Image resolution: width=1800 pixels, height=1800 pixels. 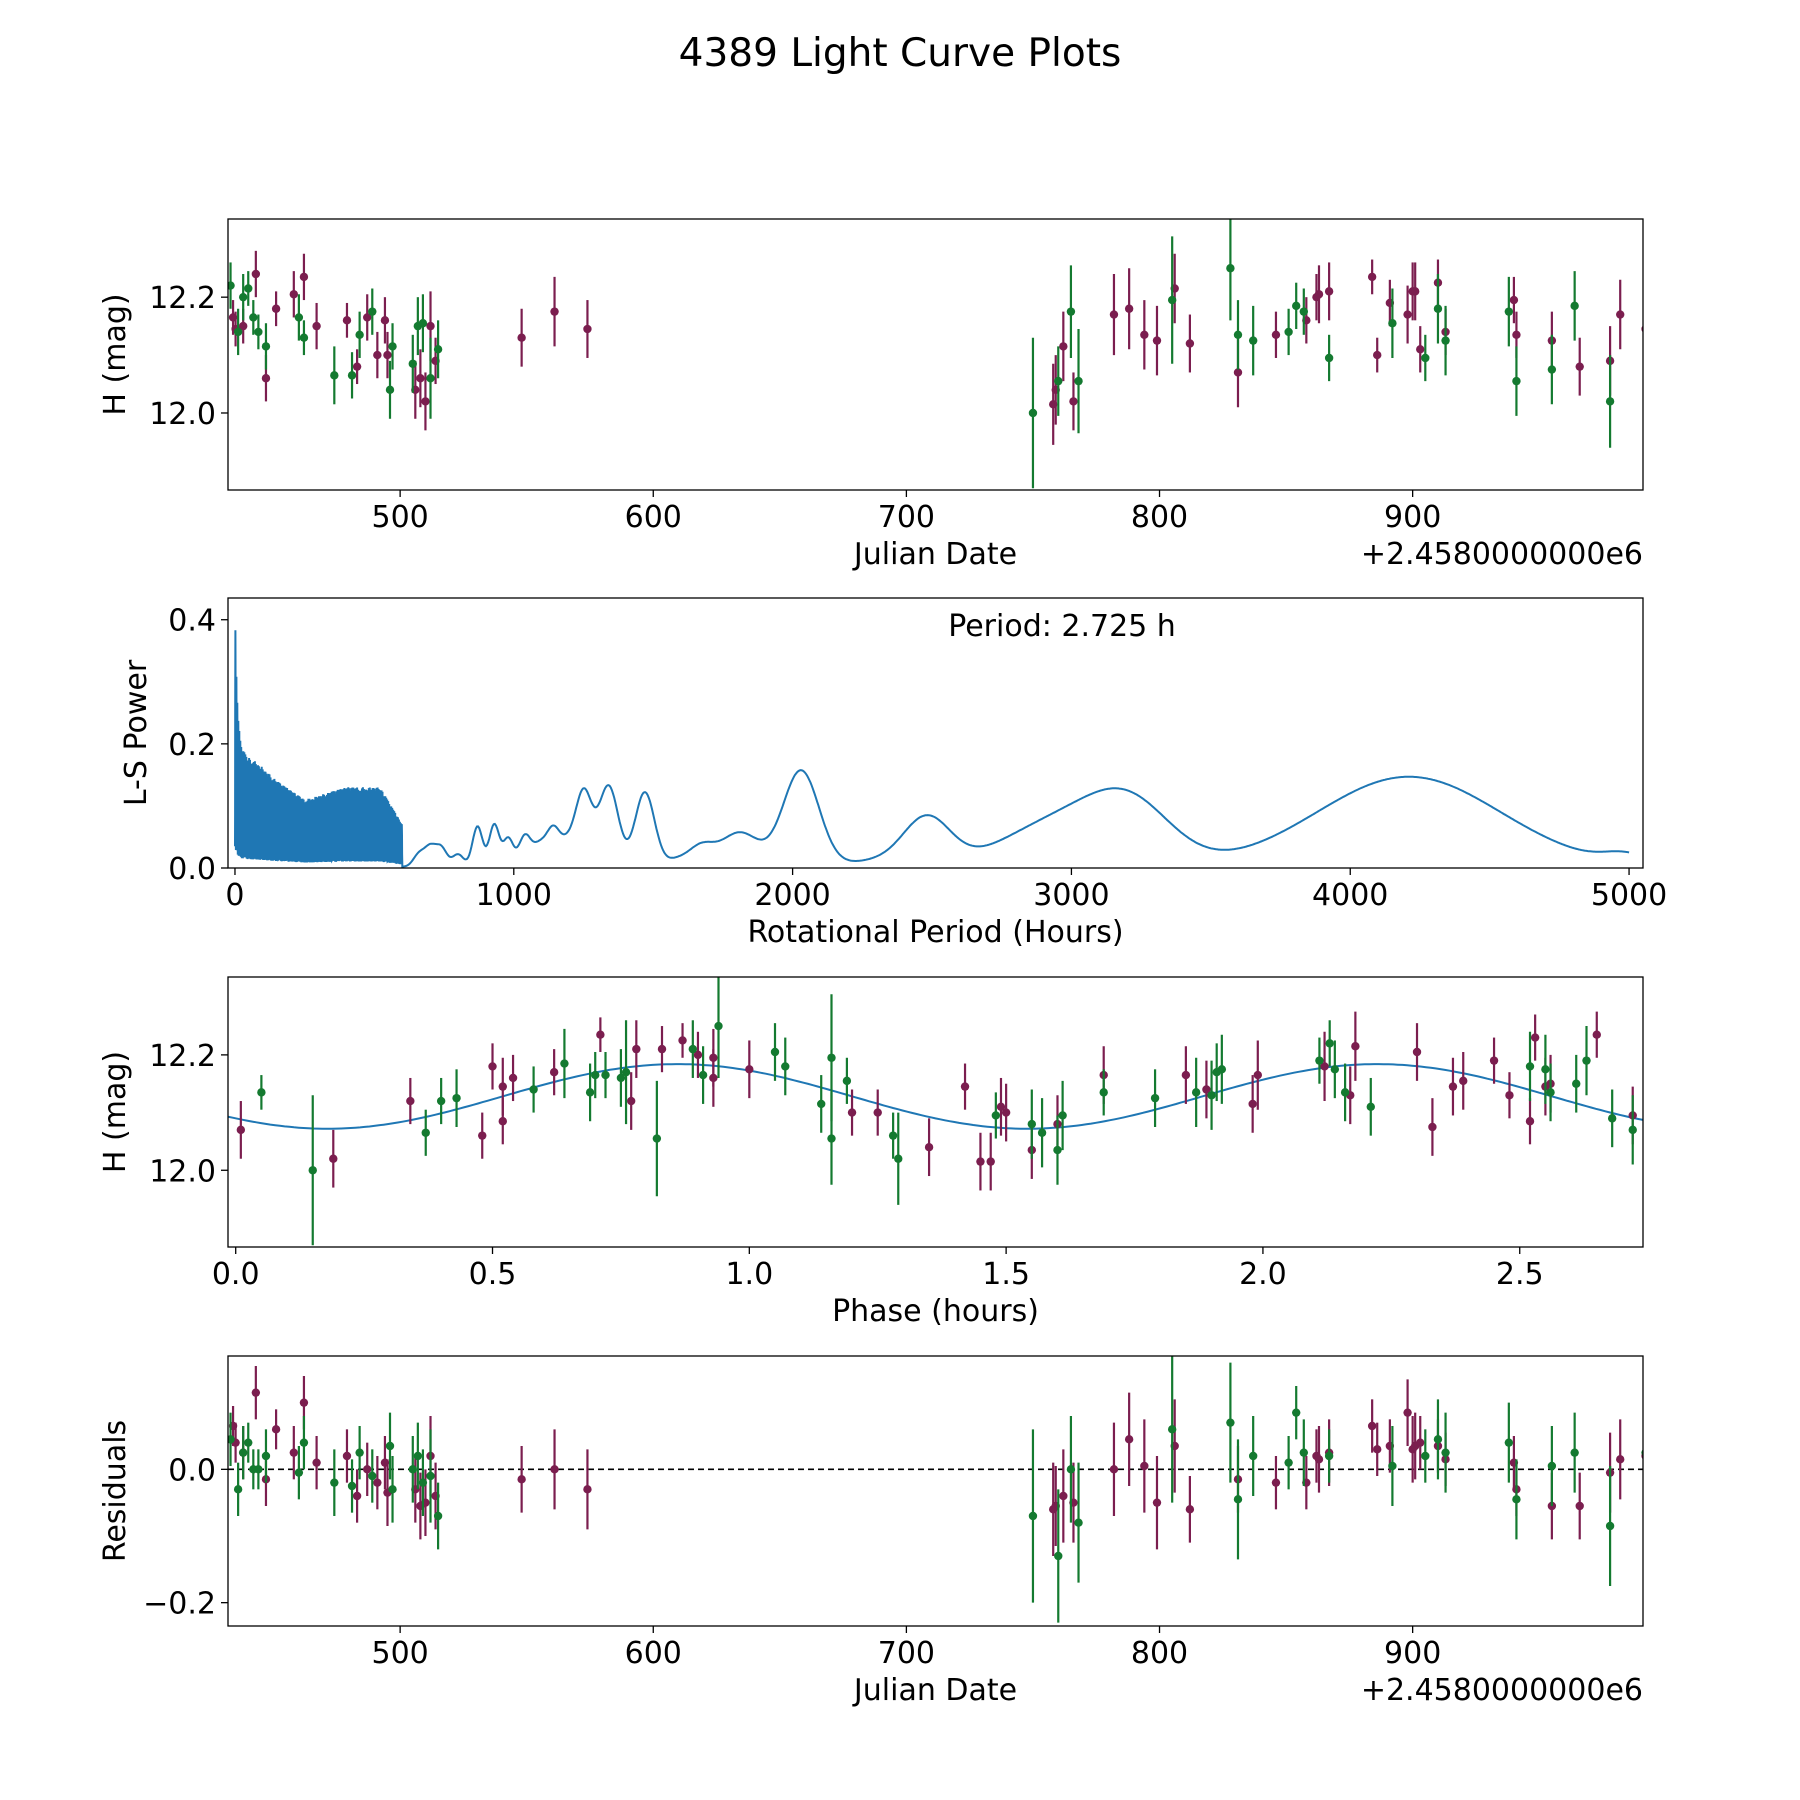 What do you see at coordinates (935, 1111) in the screenshot?
I see `plot-area-phased` at bounding box center [935, 1111].